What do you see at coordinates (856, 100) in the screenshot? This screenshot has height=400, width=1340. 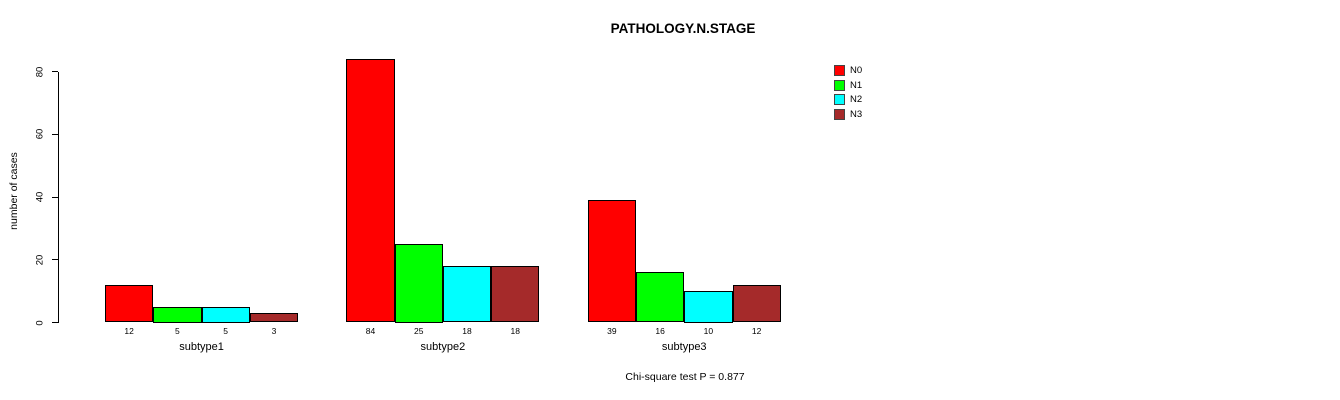 I see `legend-label-N2: N2` at bounding box center [856, 100].